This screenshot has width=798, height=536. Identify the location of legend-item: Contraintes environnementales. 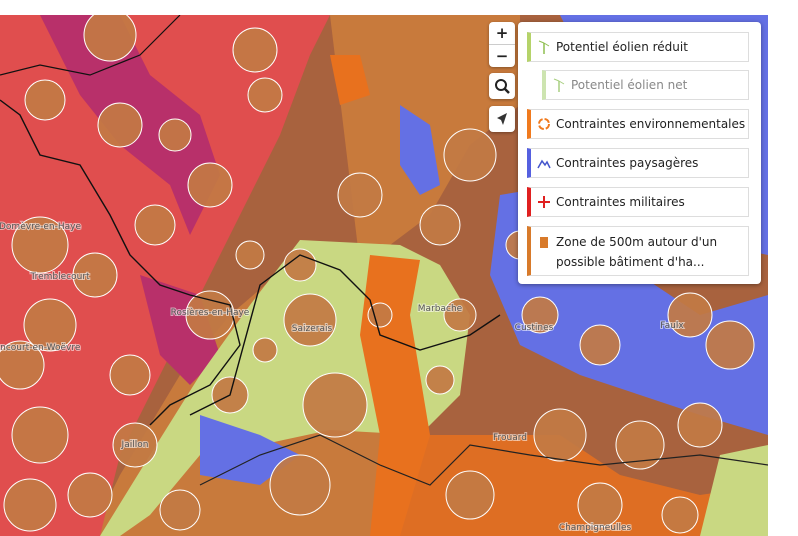
(638, 124).